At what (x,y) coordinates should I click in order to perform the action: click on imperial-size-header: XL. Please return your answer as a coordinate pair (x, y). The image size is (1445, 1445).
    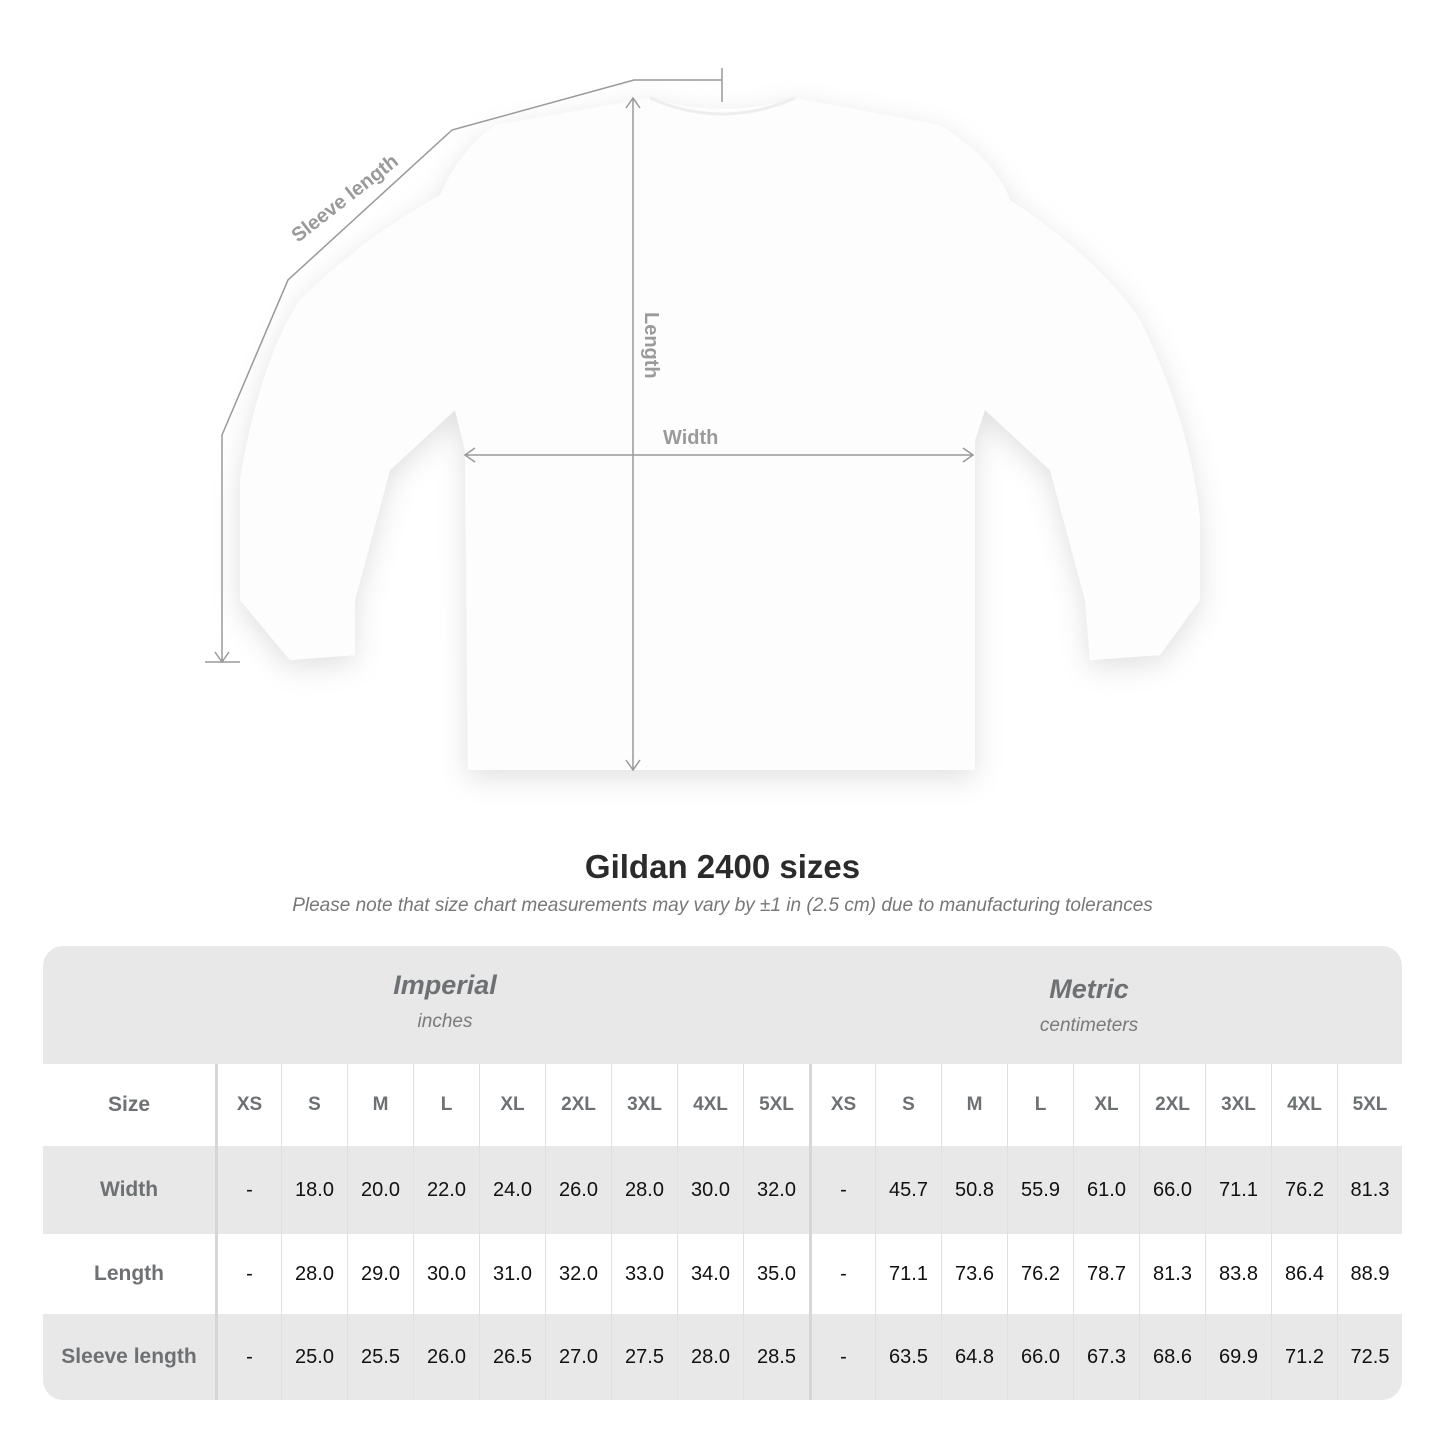
    Looking at the image, I should click on (512, 1105).